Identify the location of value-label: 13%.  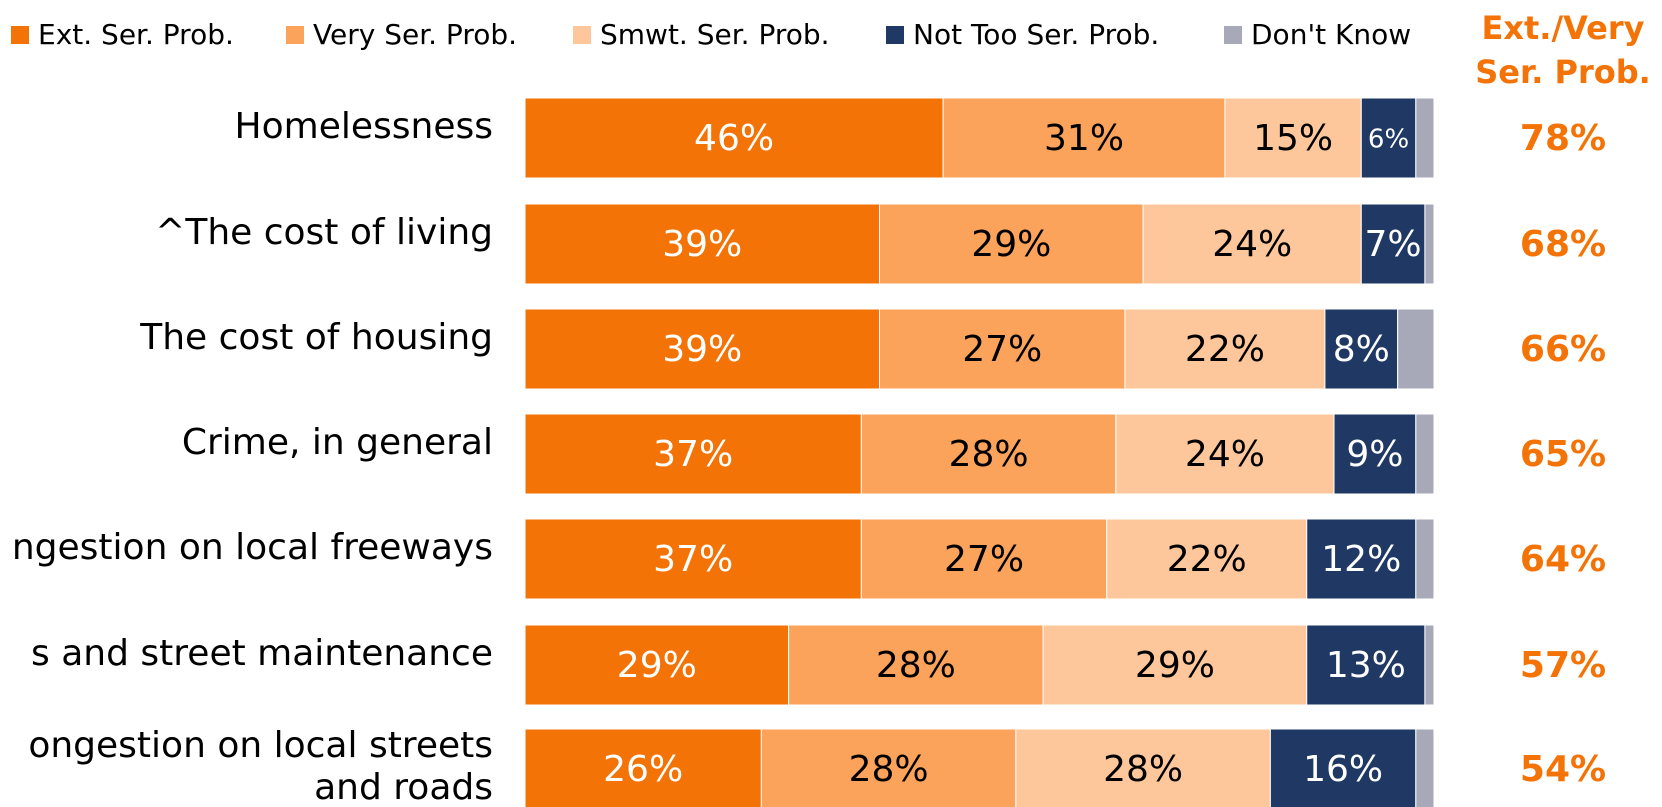
(1366, 665).